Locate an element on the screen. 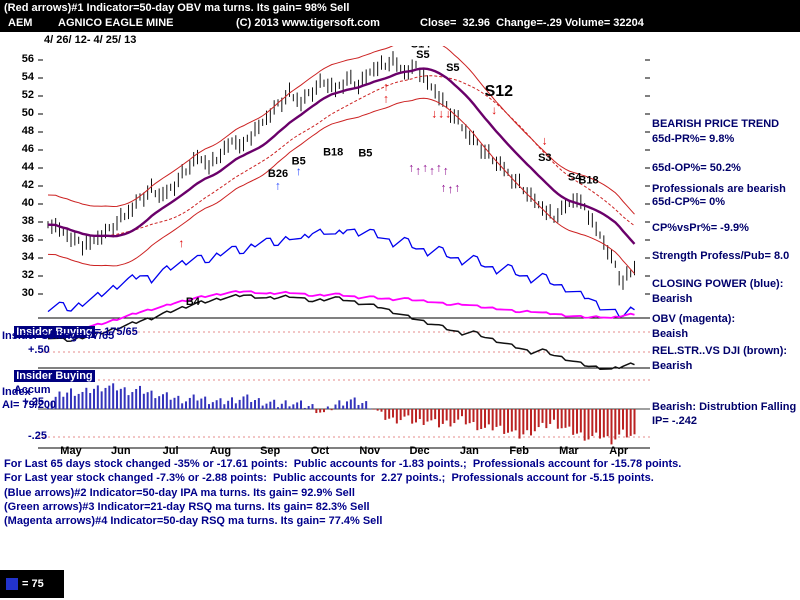 The height and width of the screenshot is (600, 800). plus-50-label: +.50 is located at coordinates (39, 350).